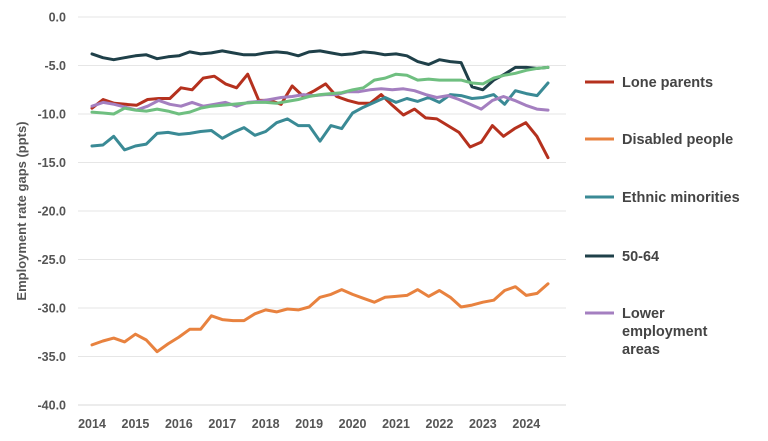 The width and height of the screenshot is (768, 441). What do you see at coordinates (179, 424) in the screenshot?
I see `x-tick-label: 2016` at bounding box center [179, 424].